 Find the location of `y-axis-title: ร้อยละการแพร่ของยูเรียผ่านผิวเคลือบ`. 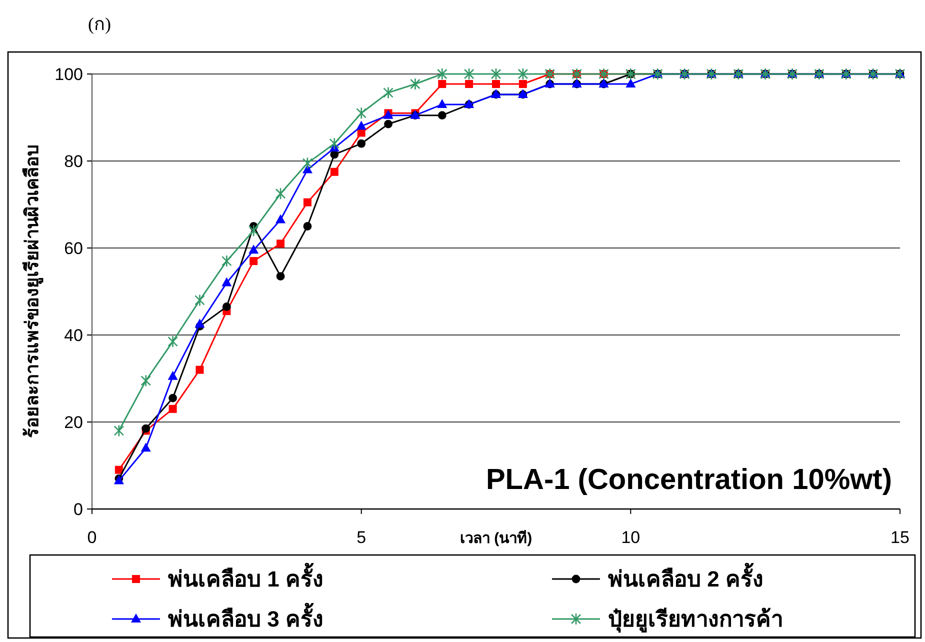

y-axis-title: ร้อยละการแพร่ของยูเรียผ่านผิวเคลือบ is located at coordinates (33, 291).